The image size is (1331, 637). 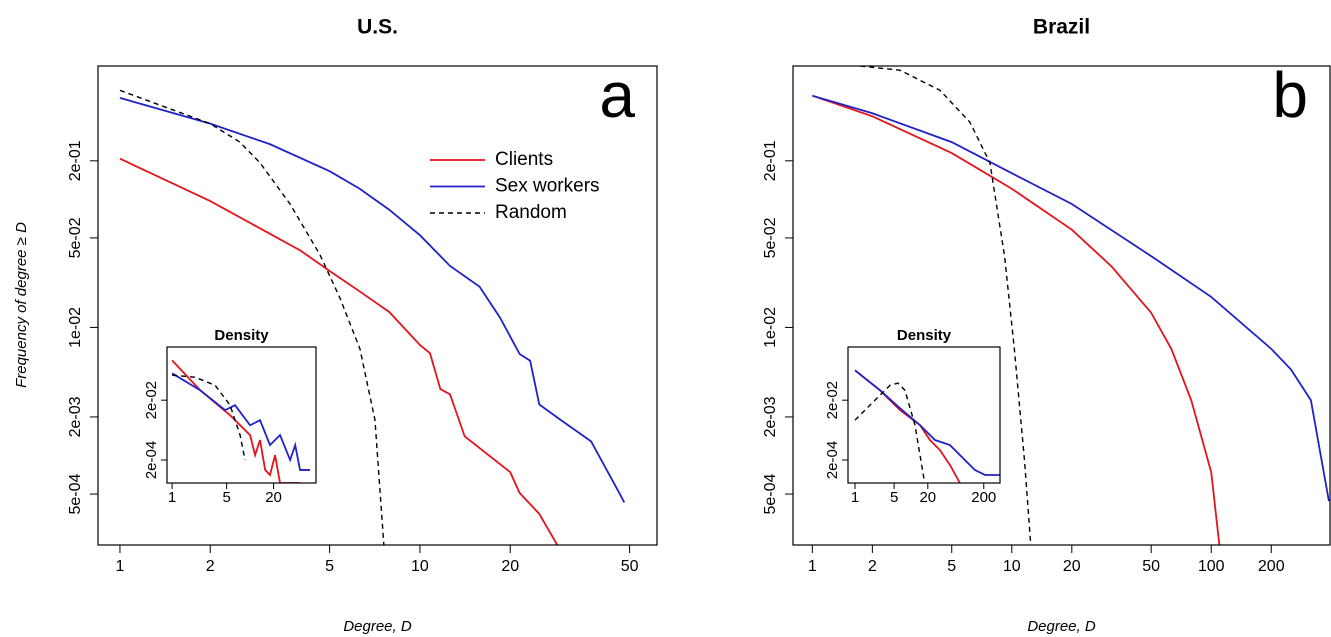 What do you see at coordinates (524, 159) in the screenshot?
I see `legend-label: Clients` at bounding box center [524, 159].